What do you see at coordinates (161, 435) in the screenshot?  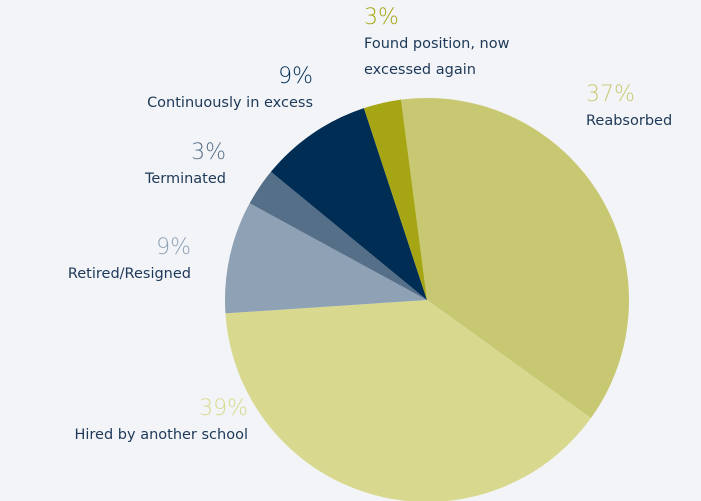 I see `category-label: Hired by another school` at bounding box center [161, 435].